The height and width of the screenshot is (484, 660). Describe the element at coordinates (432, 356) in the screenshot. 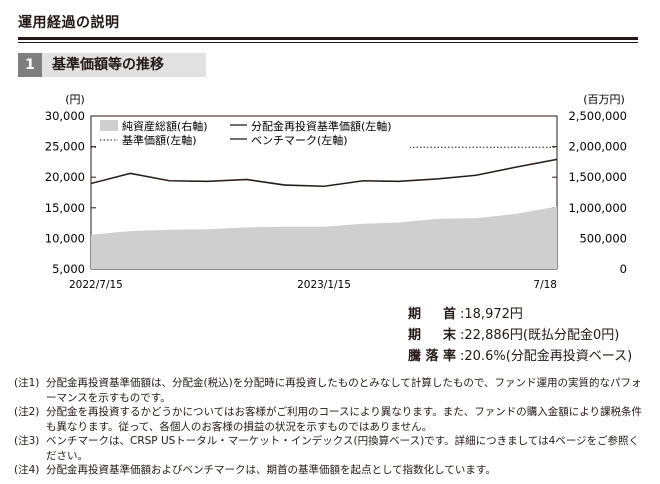

I see `summary-key: 騰落率` at that location.